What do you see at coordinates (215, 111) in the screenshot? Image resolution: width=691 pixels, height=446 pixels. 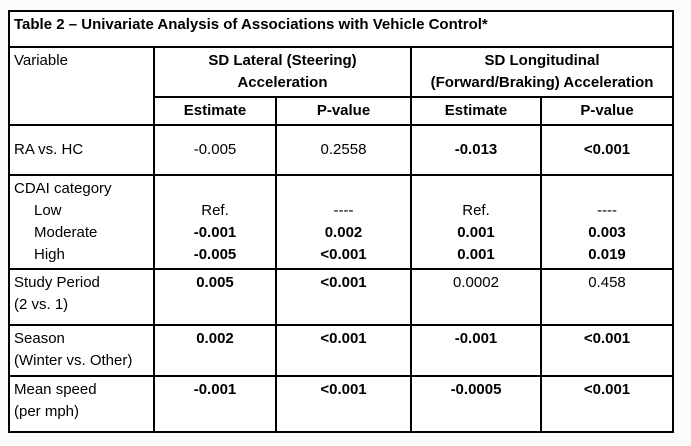 I see `column-header-estimate-lateral: Estimate` at bounding box center [215, 111].